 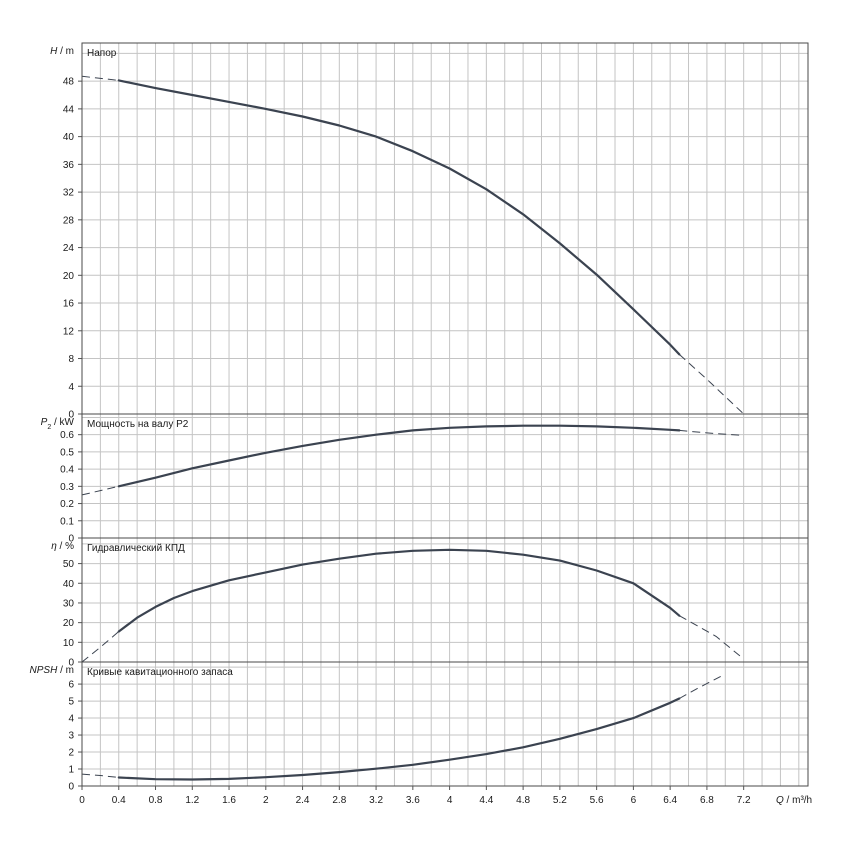 I want to click on x-tick-label: 3.2, so click(x=376, y=800).